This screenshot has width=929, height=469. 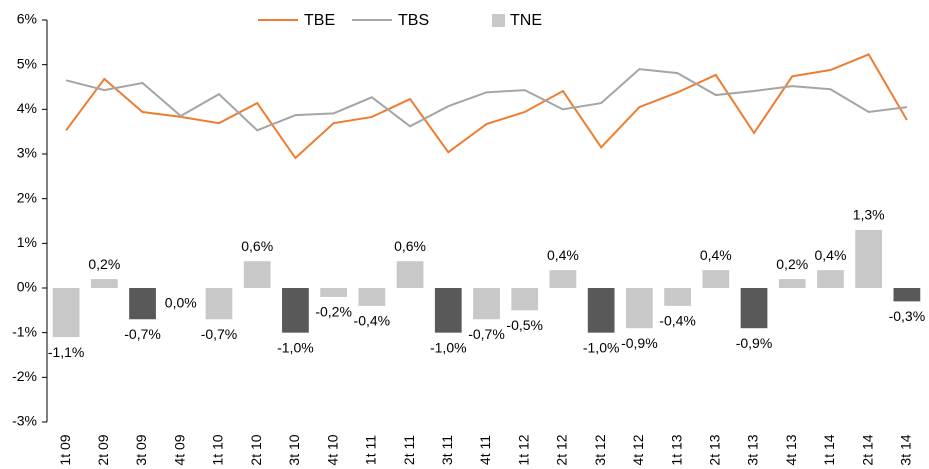 I want to click on x-tick-label: 1t 11, so click(x=371, y=450).